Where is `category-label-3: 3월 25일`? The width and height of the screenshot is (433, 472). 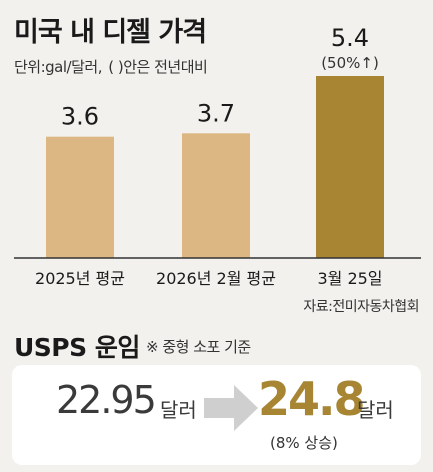 category-label-3: 3월 25일 is located at coordinates (349, 278).